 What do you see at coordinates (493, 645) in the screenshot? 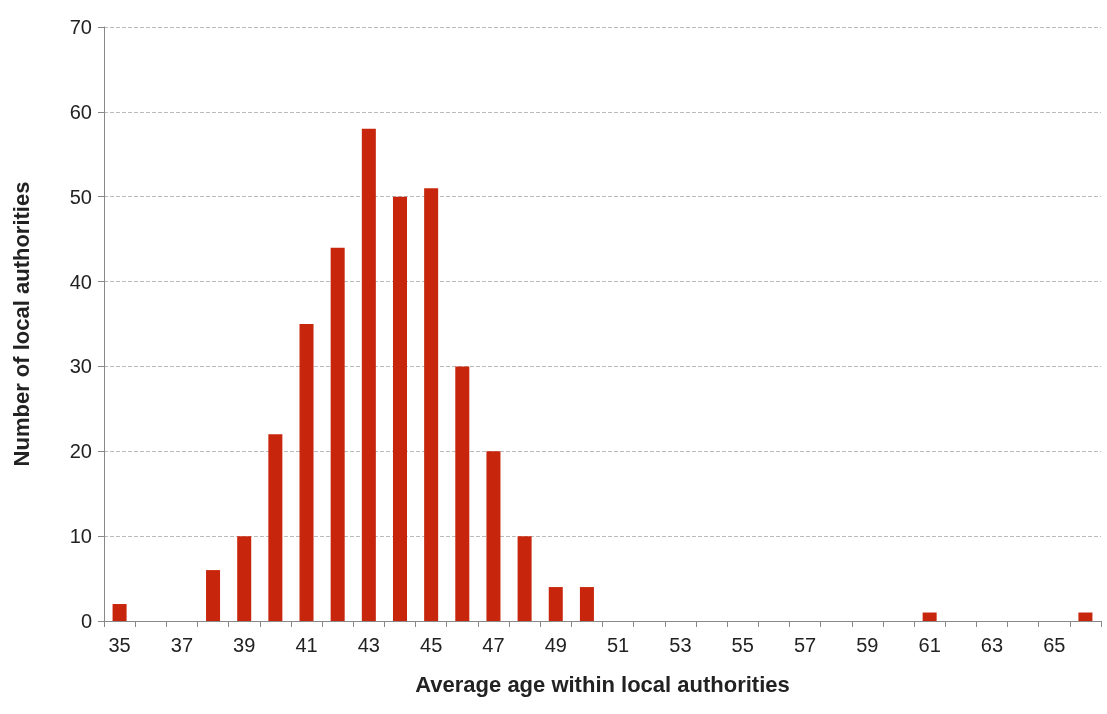
I see `x-tick-label: 47` at bounding box center [493, 645].